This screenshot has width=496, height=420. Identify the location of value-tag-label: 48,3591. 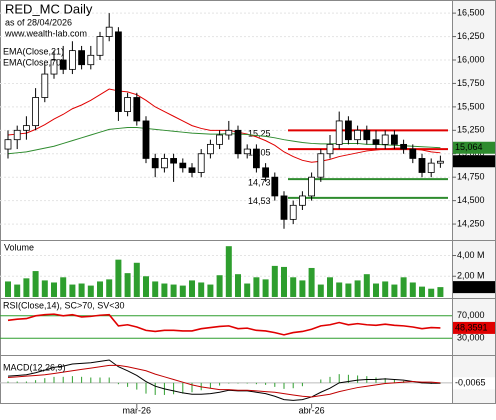
(471, 327).